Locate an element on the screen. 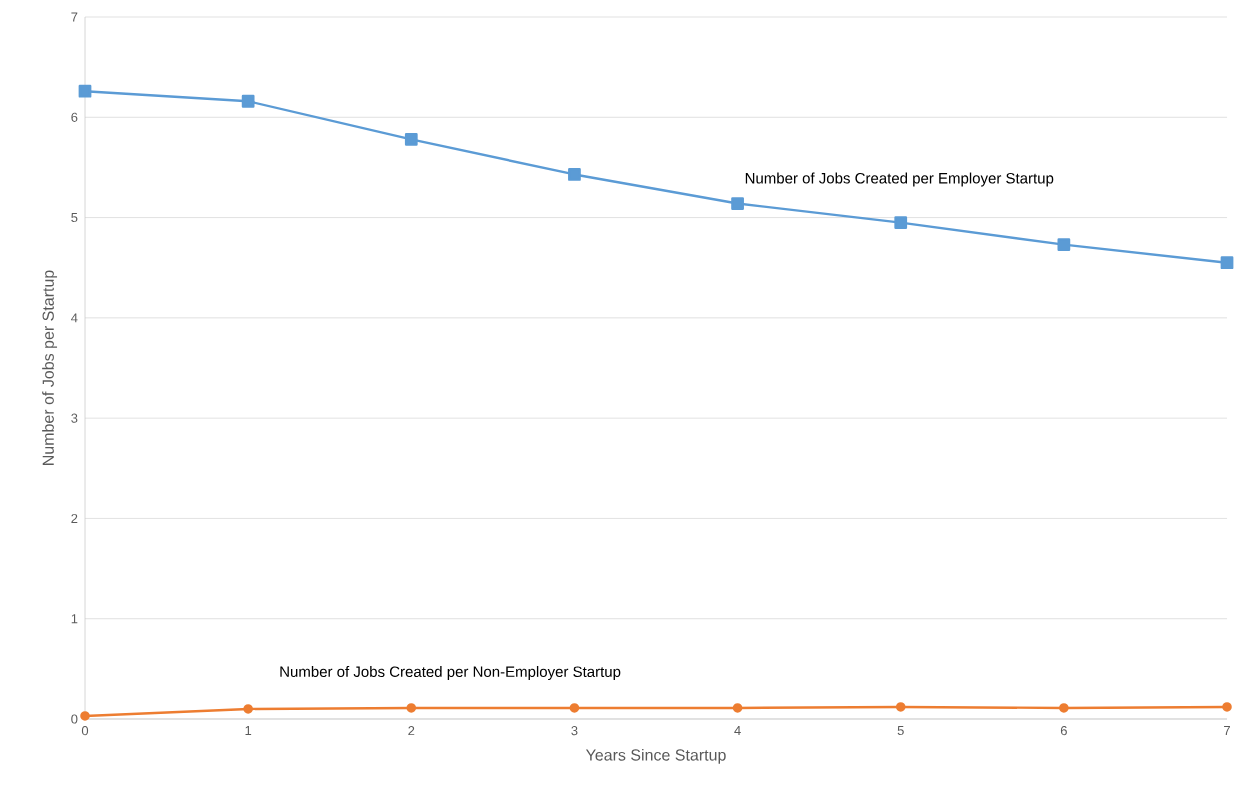  x-tick-label: 1 is located at coordinates (248, 730).